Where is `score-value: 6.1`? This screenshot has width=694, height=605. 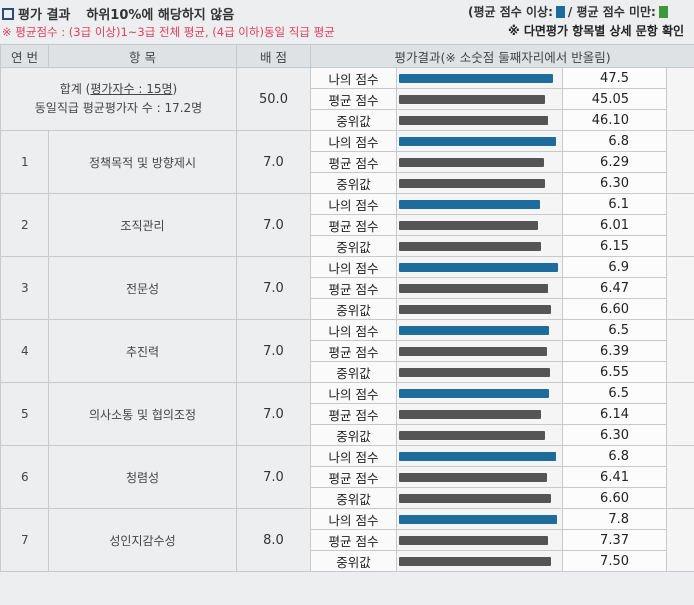 score-value: 6.1 is located at coordinates (614, 204).